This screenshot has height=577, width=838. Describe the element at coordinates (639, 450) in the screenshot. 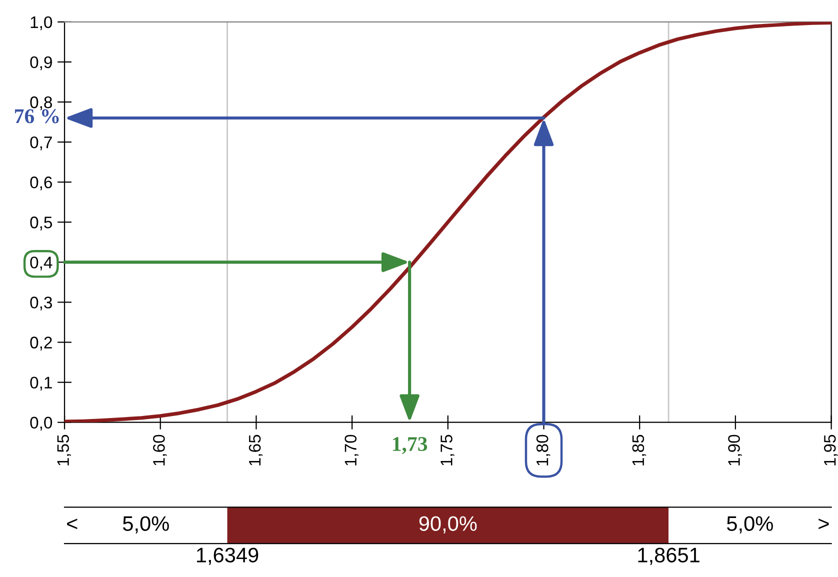

I see `x-tick-label: 1,85` at that location.